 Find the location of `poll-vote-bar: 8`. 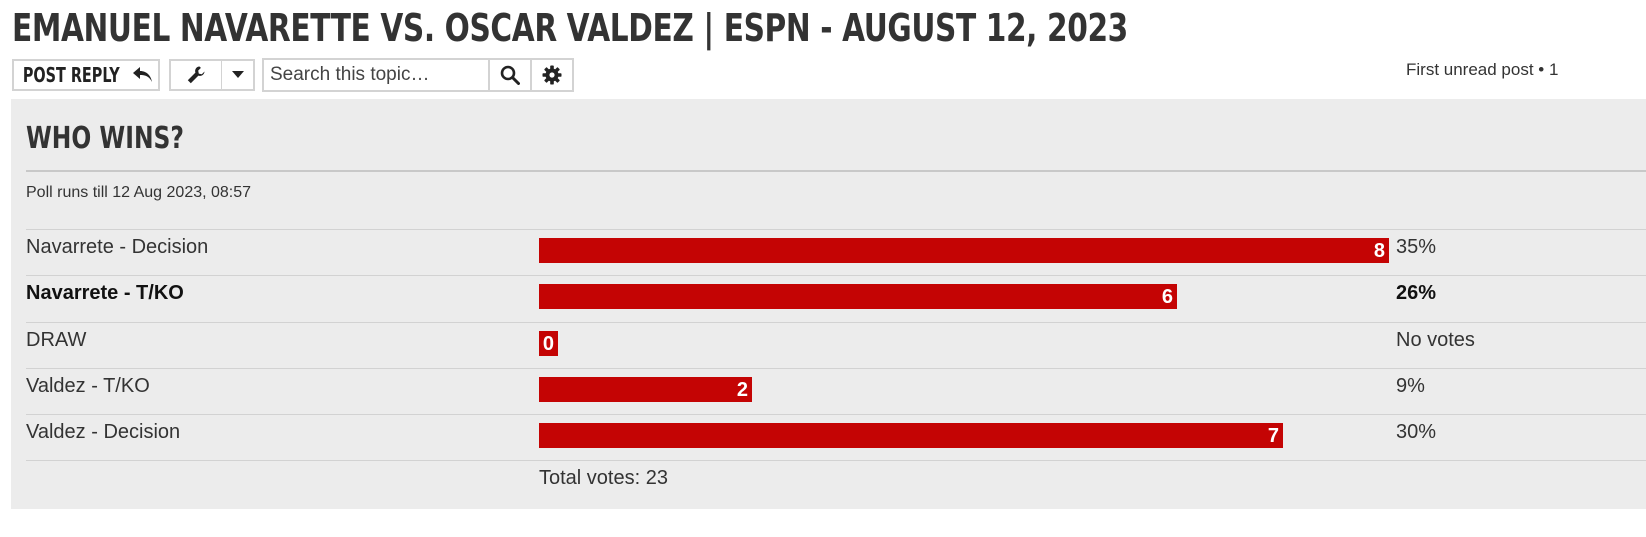

poll-vote-bar: 8 is located at coordinates (964, 250).